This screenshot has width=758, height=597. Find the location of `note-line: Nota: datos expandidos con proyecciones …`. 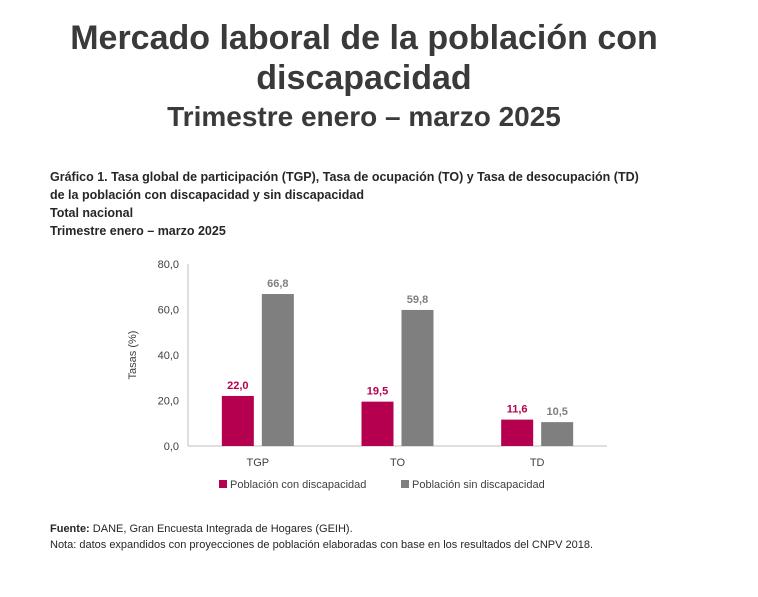

note-line: Nota: datos expandidos con proyecciones … is located at coordinates (322, 545).